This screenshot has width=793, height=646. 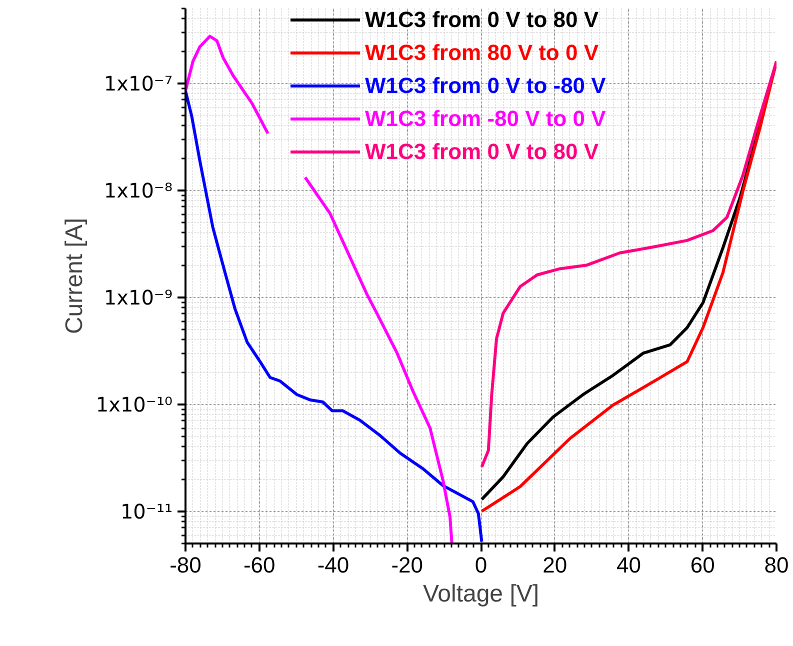 I want to click on y-axis-title: Current [A], so click(x=74, y=276).